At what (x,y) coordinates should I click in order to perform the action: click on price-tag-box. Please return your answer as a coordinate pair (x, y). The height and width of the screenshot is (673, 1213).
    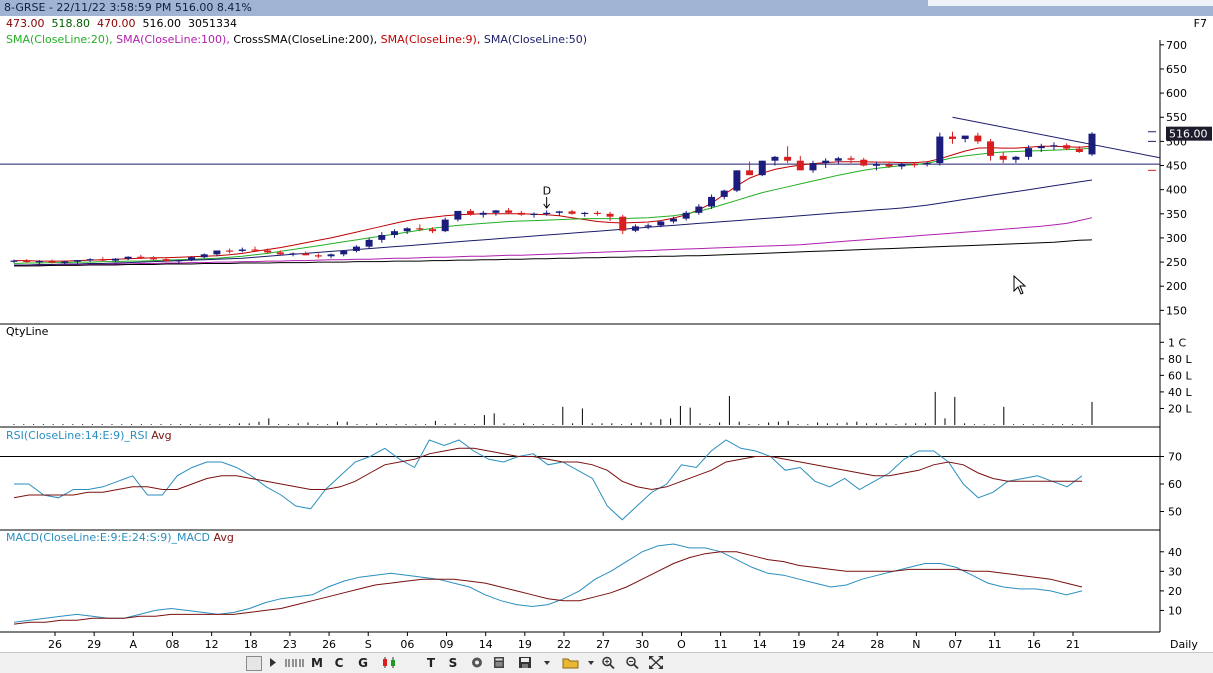
    Looking at the image, I should click on (1189, 133).